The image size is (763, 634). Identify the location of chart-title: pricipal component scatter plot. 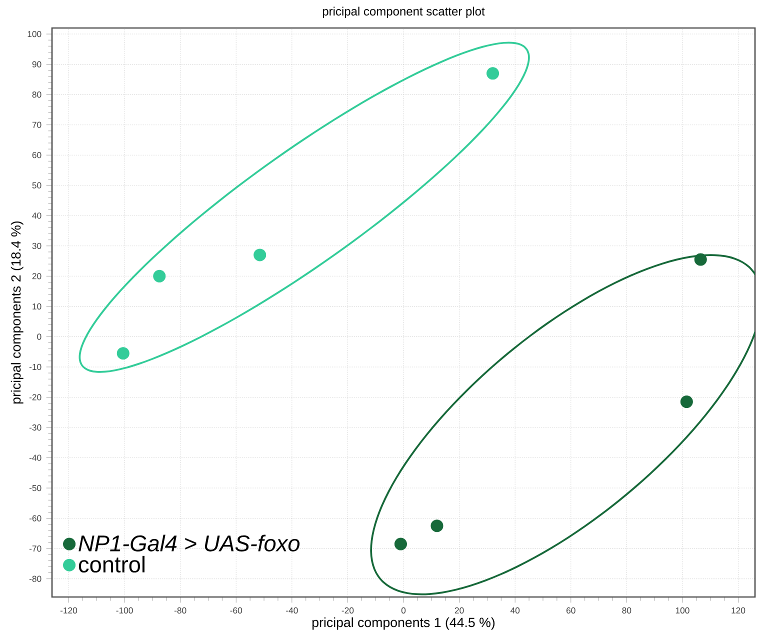
(403, 12).